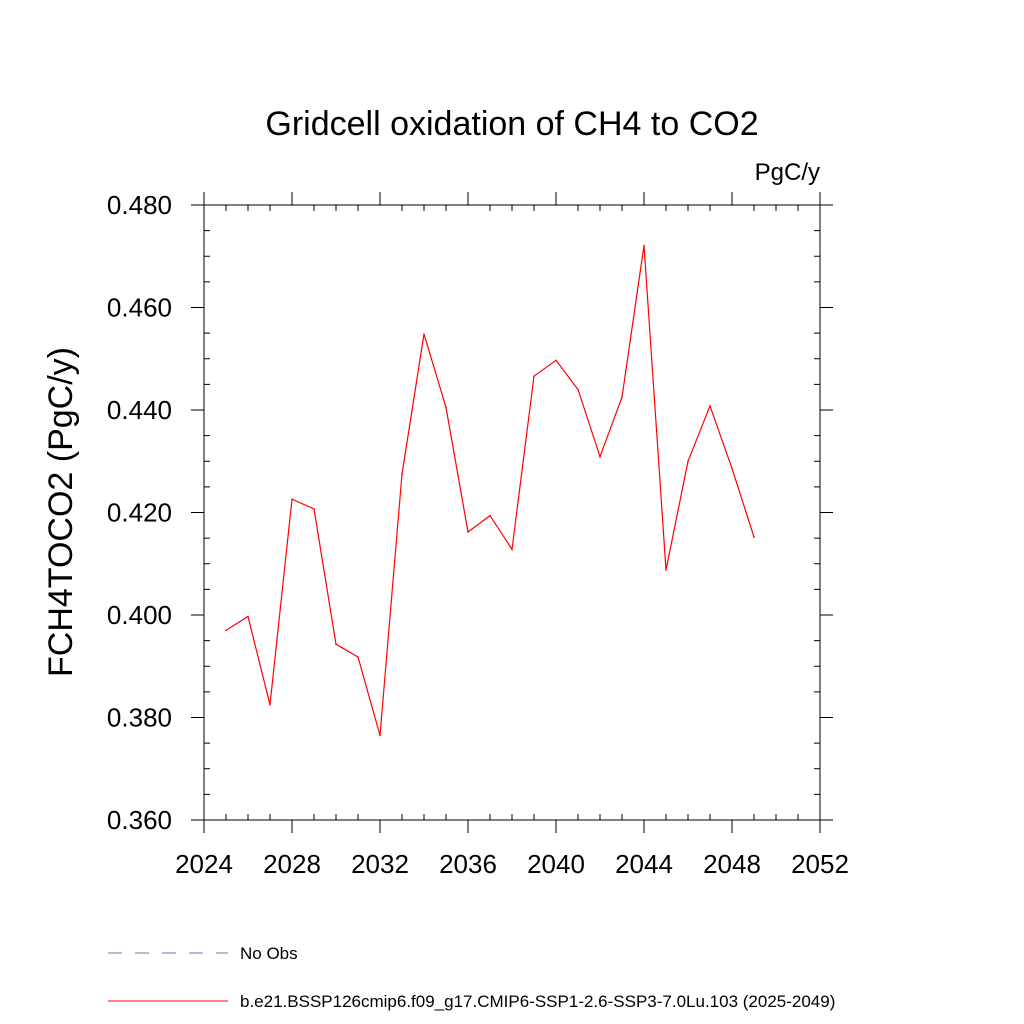 Image resolution: width=1024 pixels, height=1024 pixels. Describe the element at coordinates (139, 205) in the screenshot. I see `y-tick-label: 0.480` at that location.